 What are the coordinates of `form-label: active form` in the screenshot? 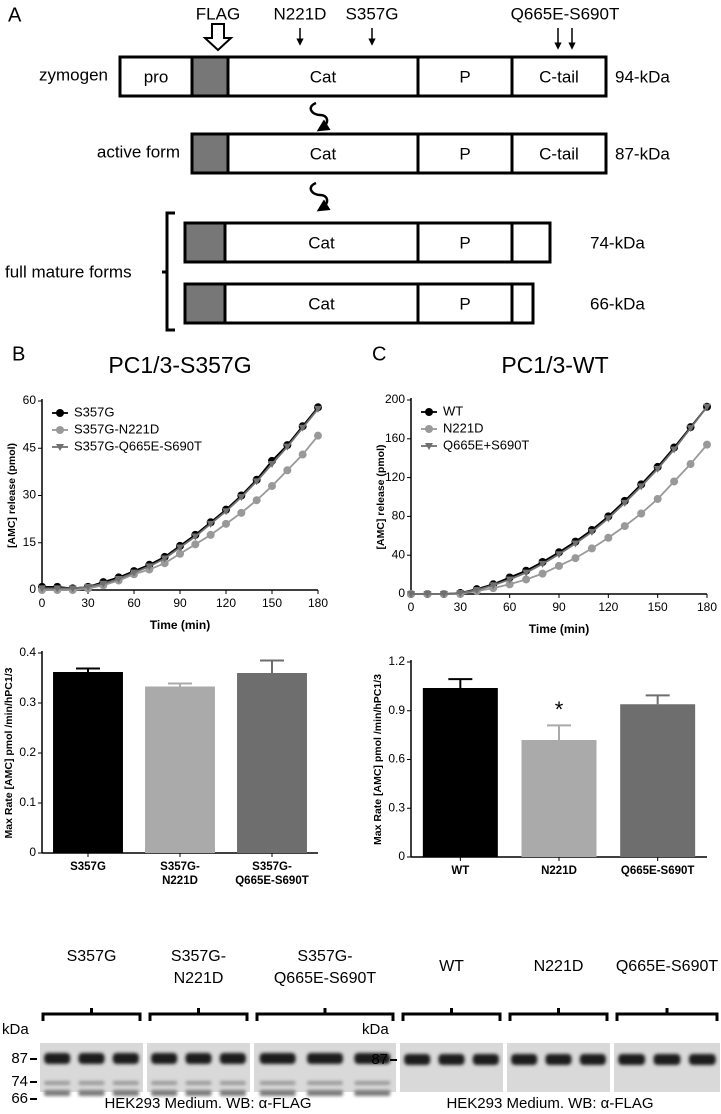 It's located at (138, 151).